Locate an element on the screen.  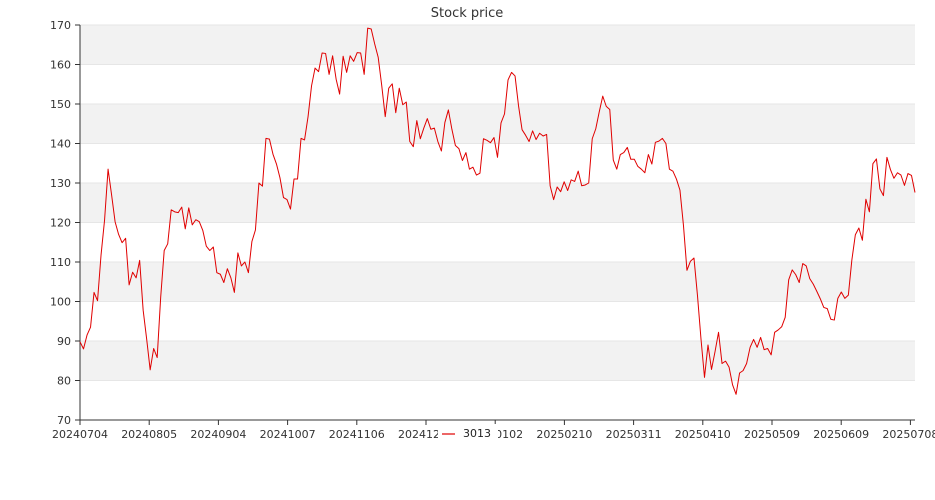
x-tick-label: 20250708 is located at coordinates (908, 434).